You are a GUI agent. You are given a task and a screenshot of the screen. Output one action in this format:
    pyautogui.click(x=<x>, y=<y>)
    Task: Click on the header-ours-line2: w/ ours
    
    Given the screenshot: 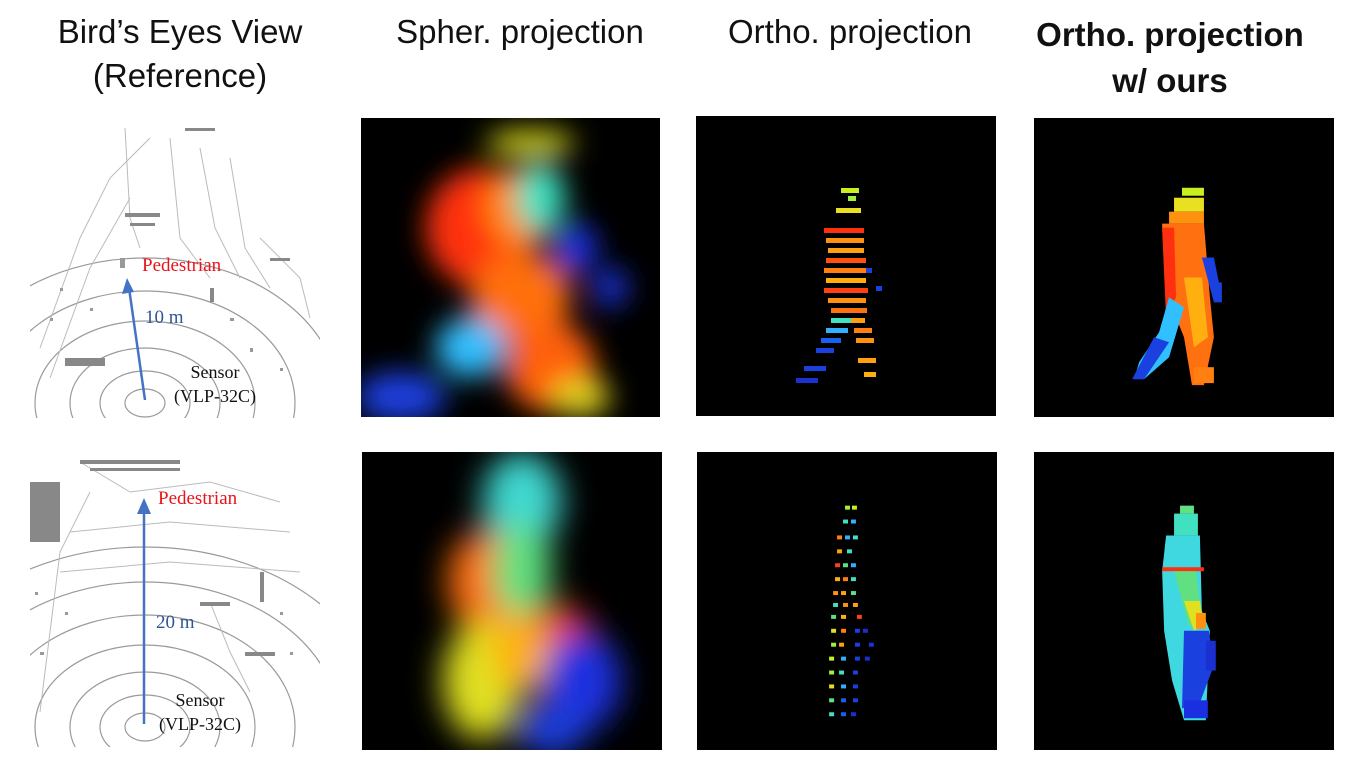 What is the action you would take?
    pyautogui.click(x=1170, y=80)
    